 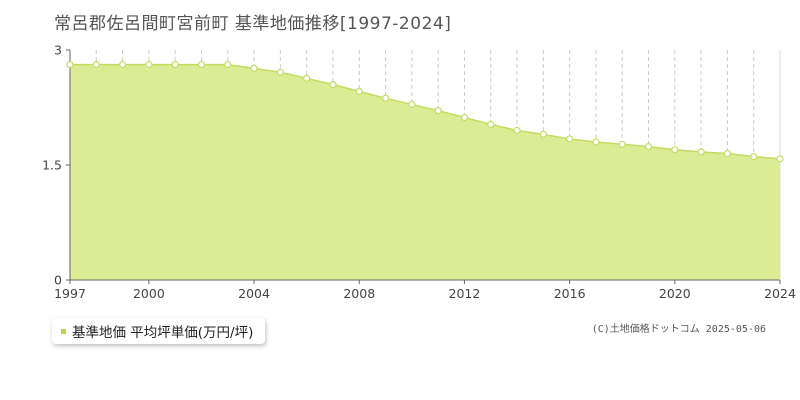 What do you see at coordinates (254, 293) in the screenshot?
I see `x-tick-label: 2004` at bounding box center [254, 293].